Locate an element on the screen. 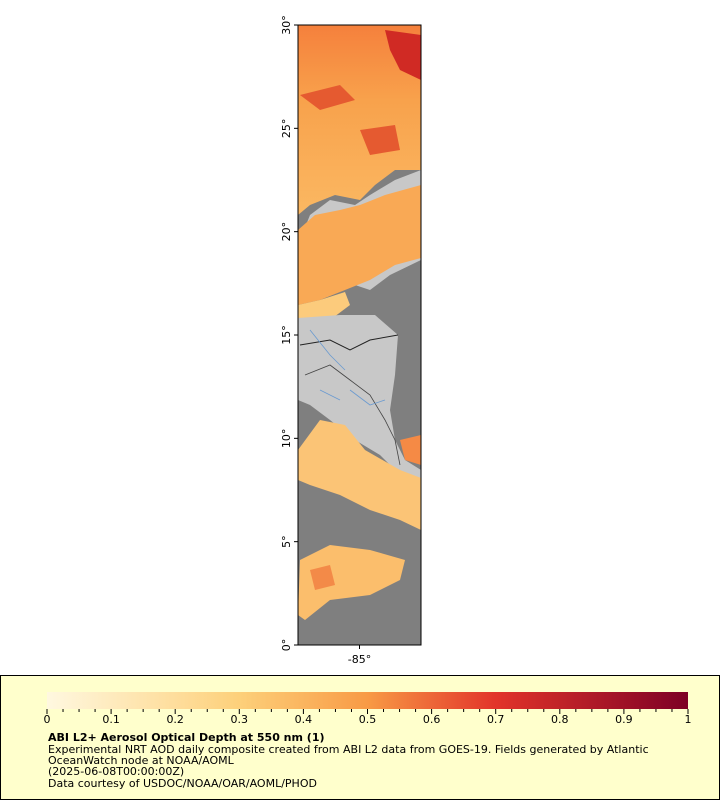 The width and height of the screenshot is (720, 804). colorbar-tick-label: 0.6 is located at coordinates (432, 719).